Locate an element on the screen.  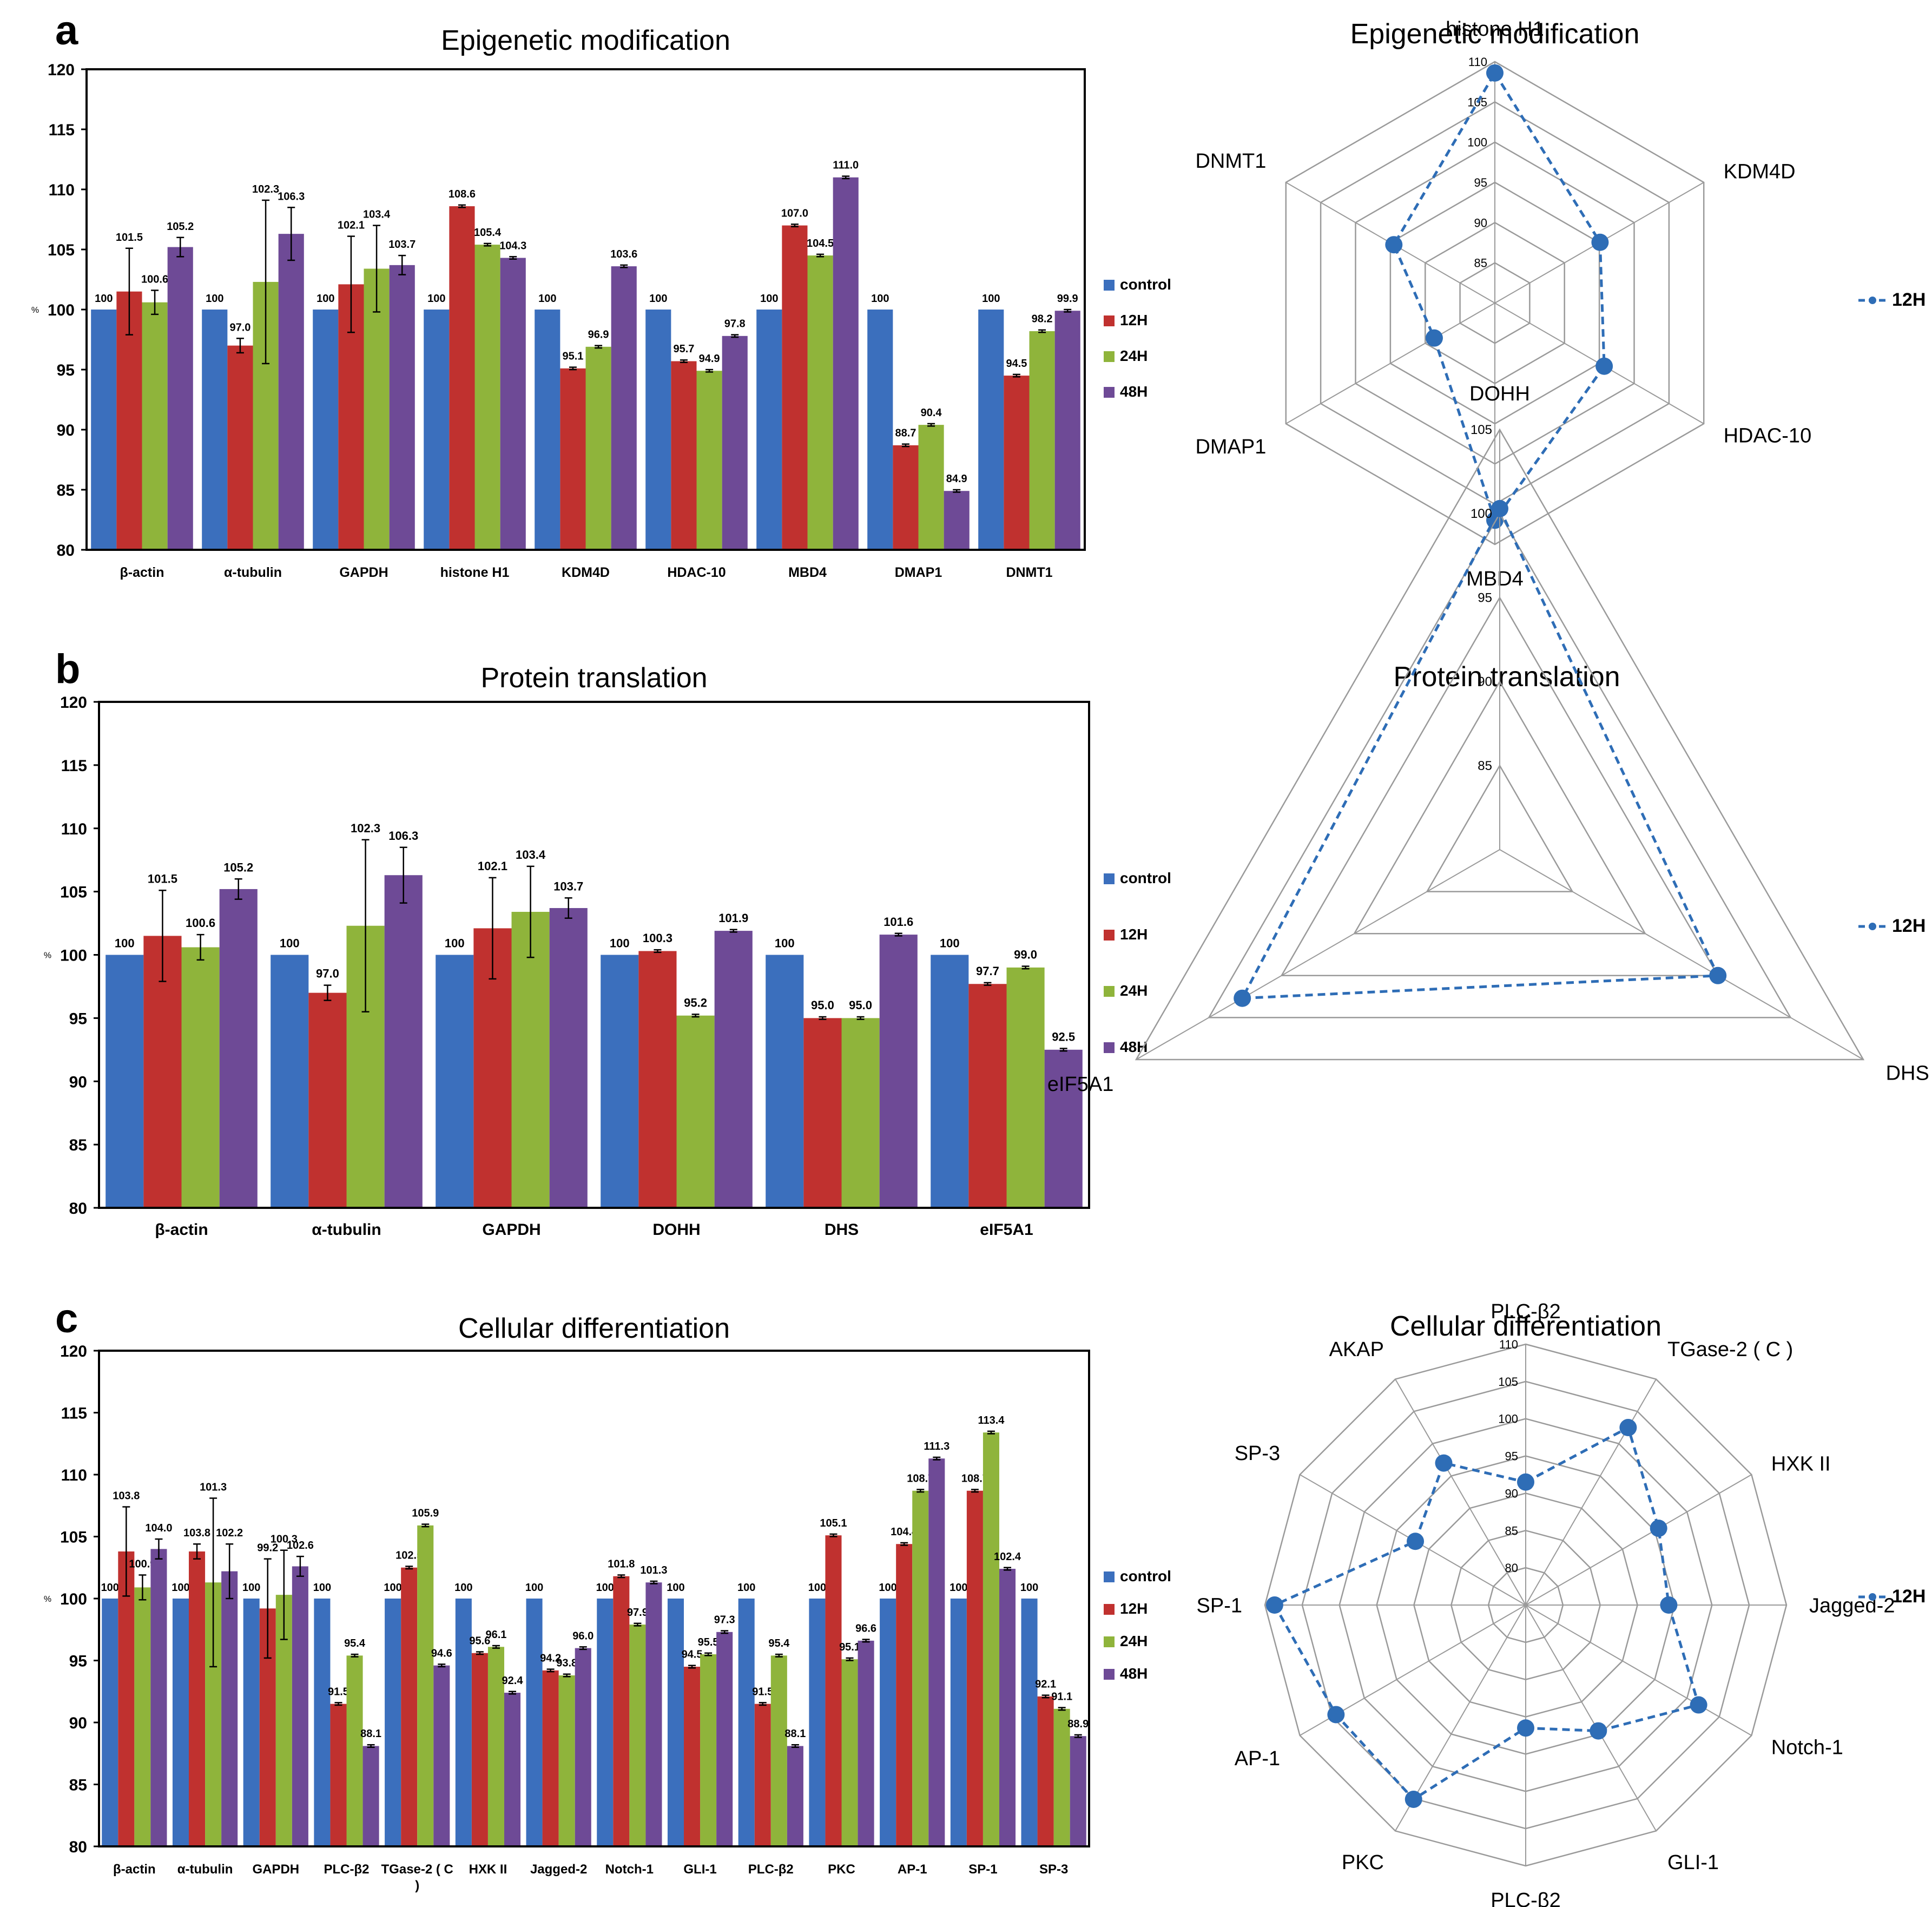
data-label-h24-5: 96.1 is located at coordinates (495, 1635).